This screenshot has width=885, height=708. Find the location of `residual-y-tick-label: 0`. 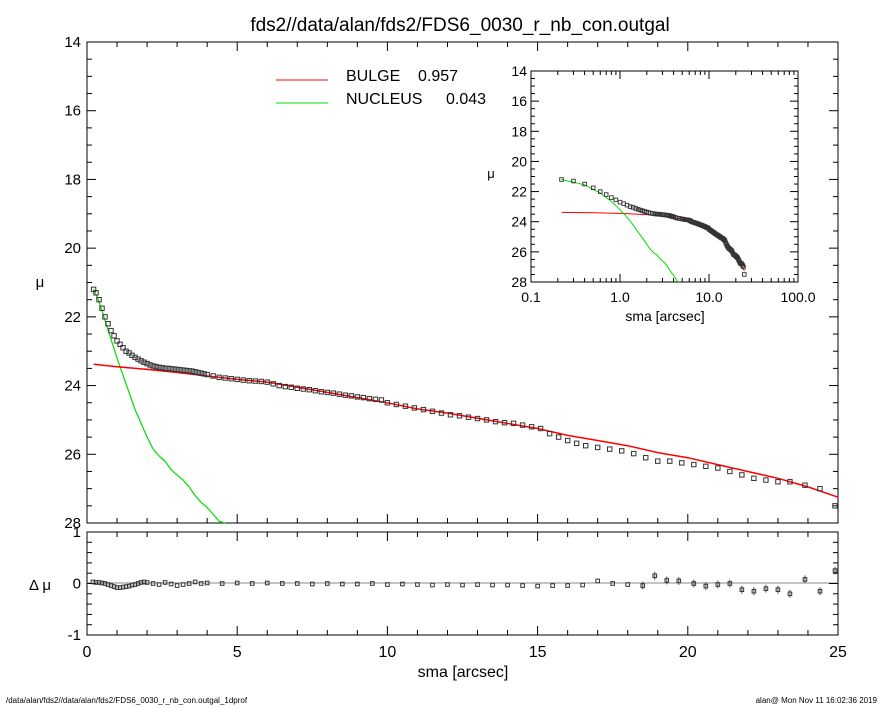

residual-y-tick-label: 0 is located at coordinates (77, 584).